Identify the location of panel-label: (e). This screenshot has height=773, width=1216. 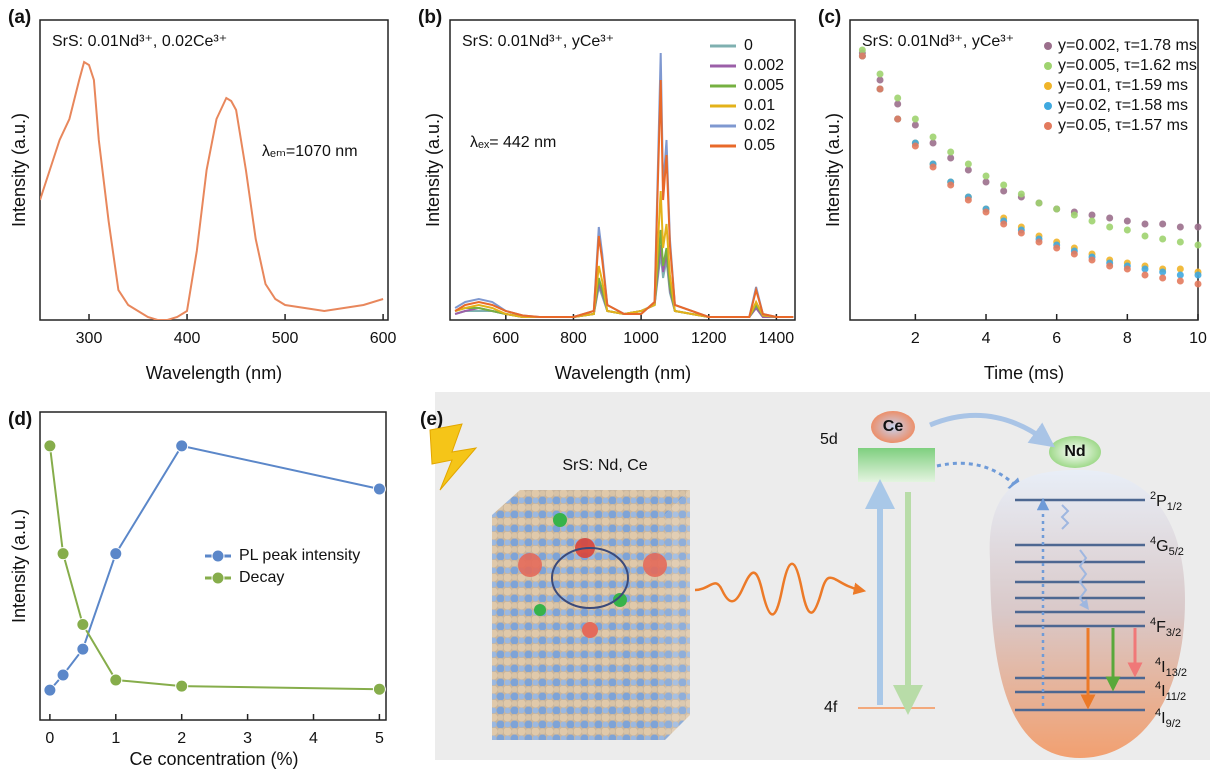
(431, 419).